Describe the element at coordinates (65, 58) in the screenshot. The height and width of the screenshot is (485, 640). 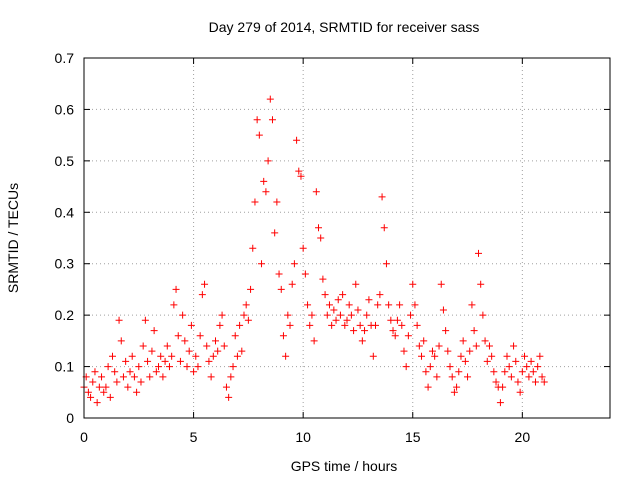
I see `y-tick-label: 0.7` at that location.